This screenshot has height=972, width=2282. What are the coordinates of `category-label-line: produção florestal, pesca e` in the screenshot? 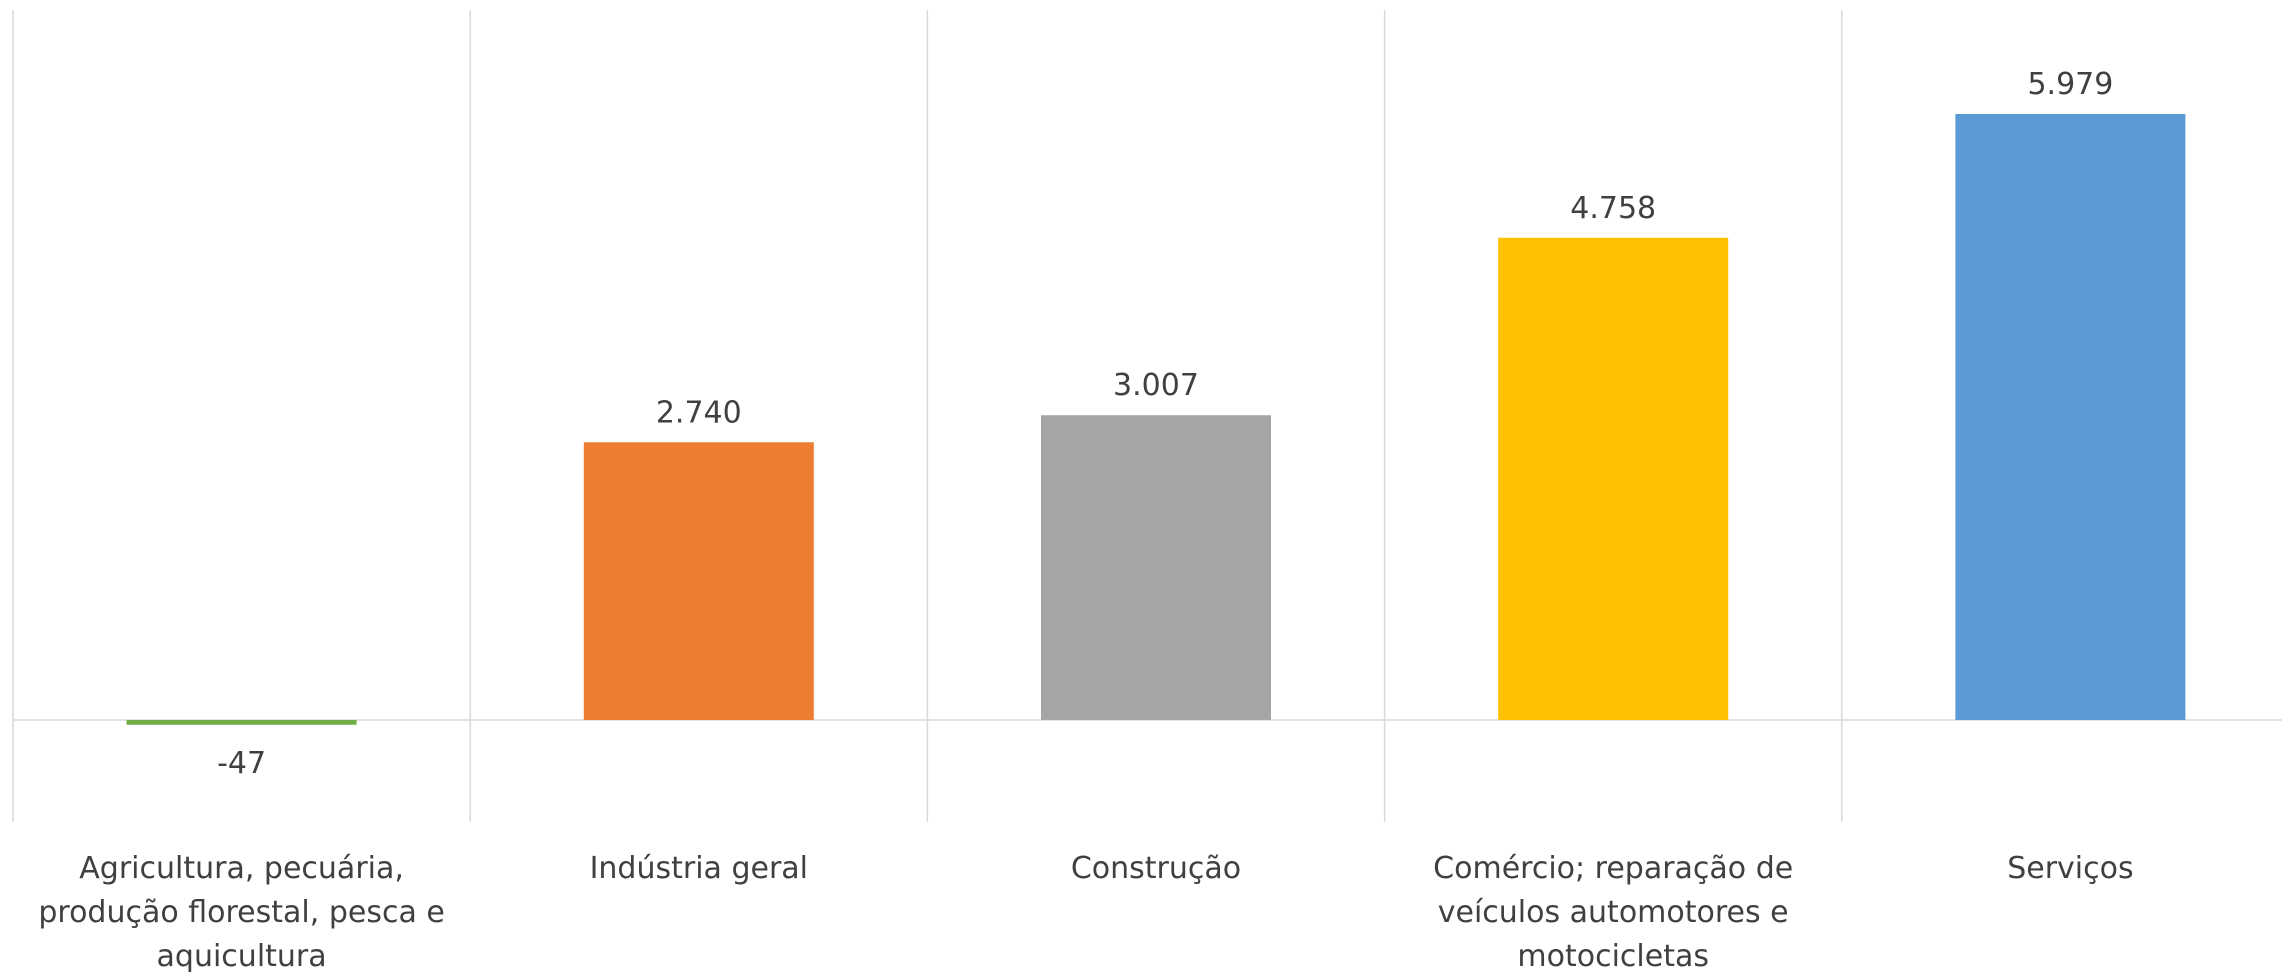 It's located at (241, 912).